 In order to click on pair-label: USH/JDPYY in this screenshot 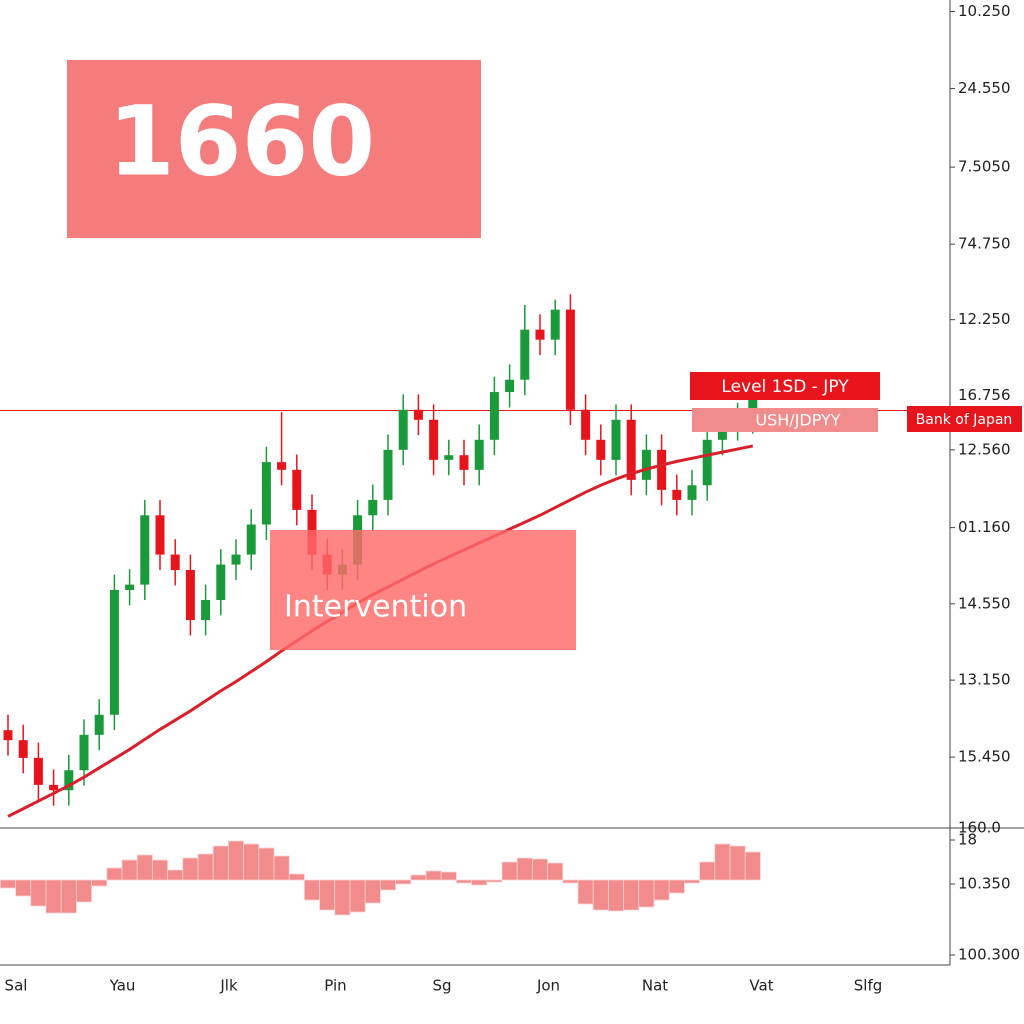, I will do `click(797, 420)`.